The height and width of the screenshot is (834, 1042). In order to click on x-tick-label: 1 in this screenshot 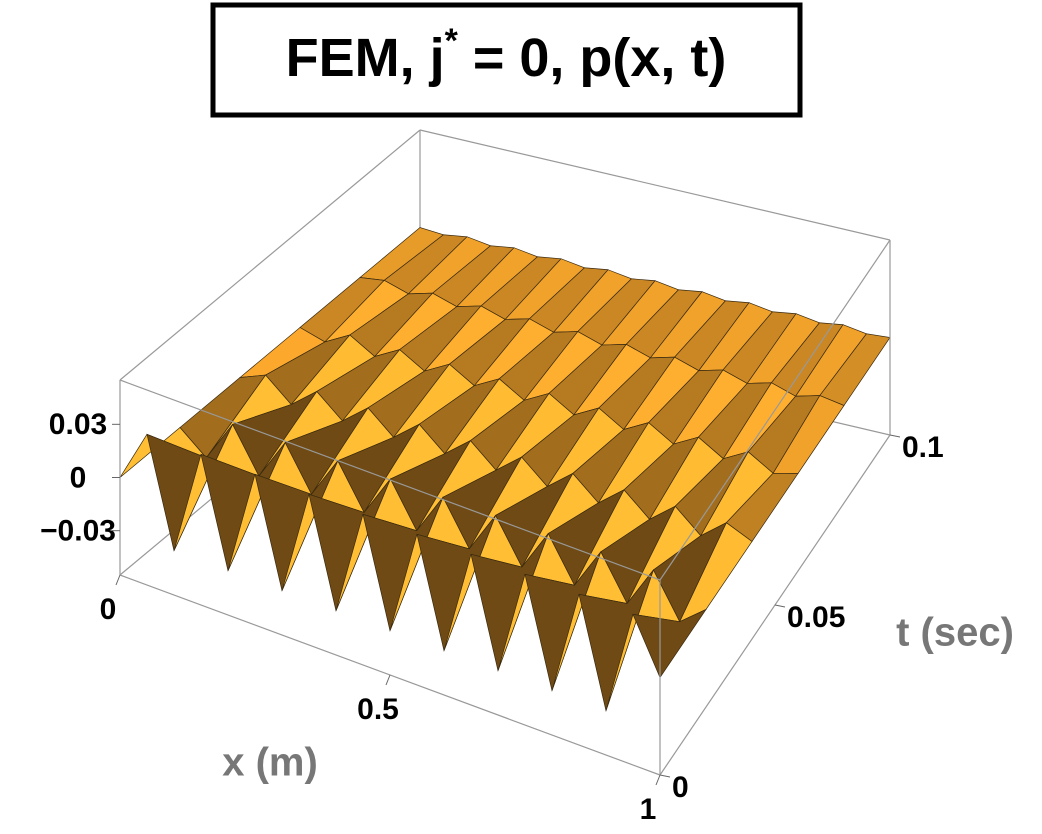, I will do `click(648, 809)`.